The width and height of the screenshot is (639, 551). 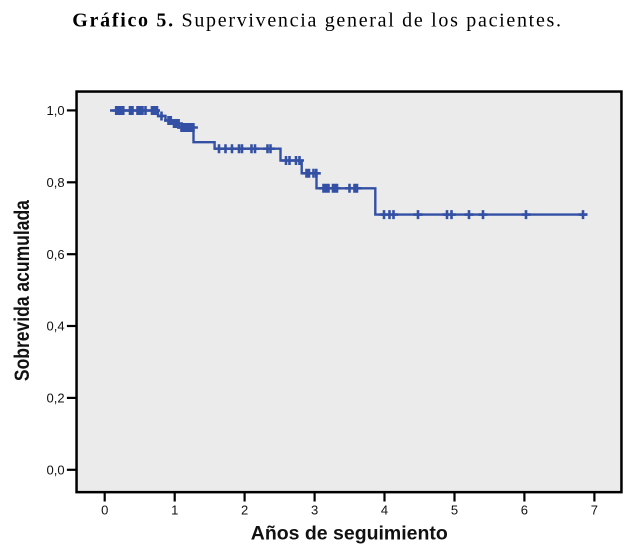 What do you see at coordinates (244, 509) in the screenshot?
I see `svg-text: 2` at bounding box center [244, 509].